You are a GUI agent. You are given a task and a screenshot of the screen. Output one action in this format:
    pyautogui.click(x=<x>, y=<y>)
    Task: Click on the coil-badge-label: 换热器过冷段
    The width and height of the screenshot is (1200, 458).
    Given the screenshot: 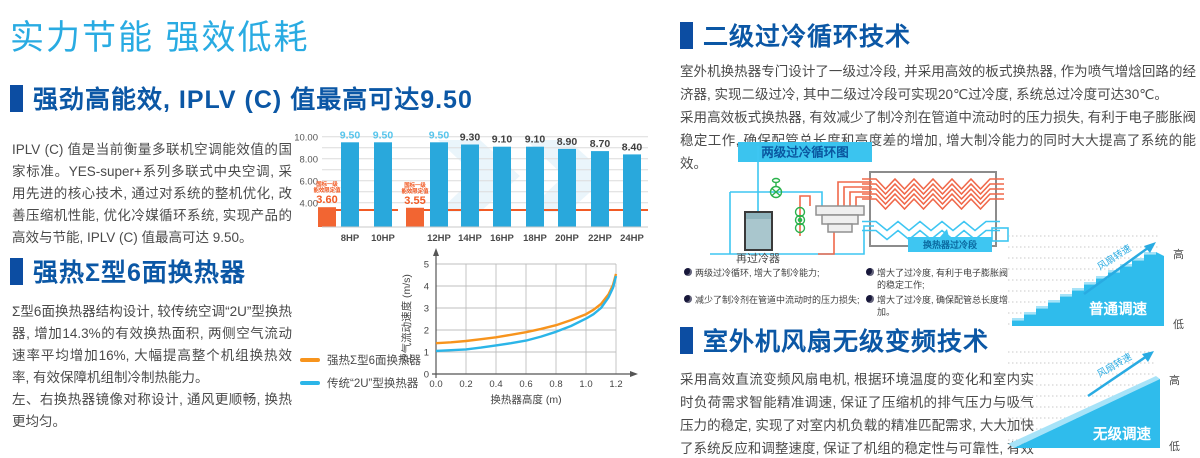 What is the action you would take?
    pyautogui.click(x=950, y=244)
    